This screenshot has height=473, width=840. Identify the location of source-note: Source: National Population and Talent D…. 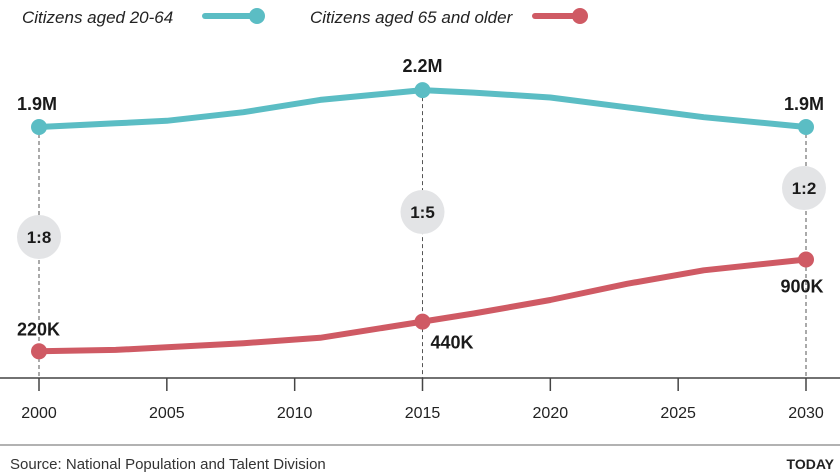
(168, 464).